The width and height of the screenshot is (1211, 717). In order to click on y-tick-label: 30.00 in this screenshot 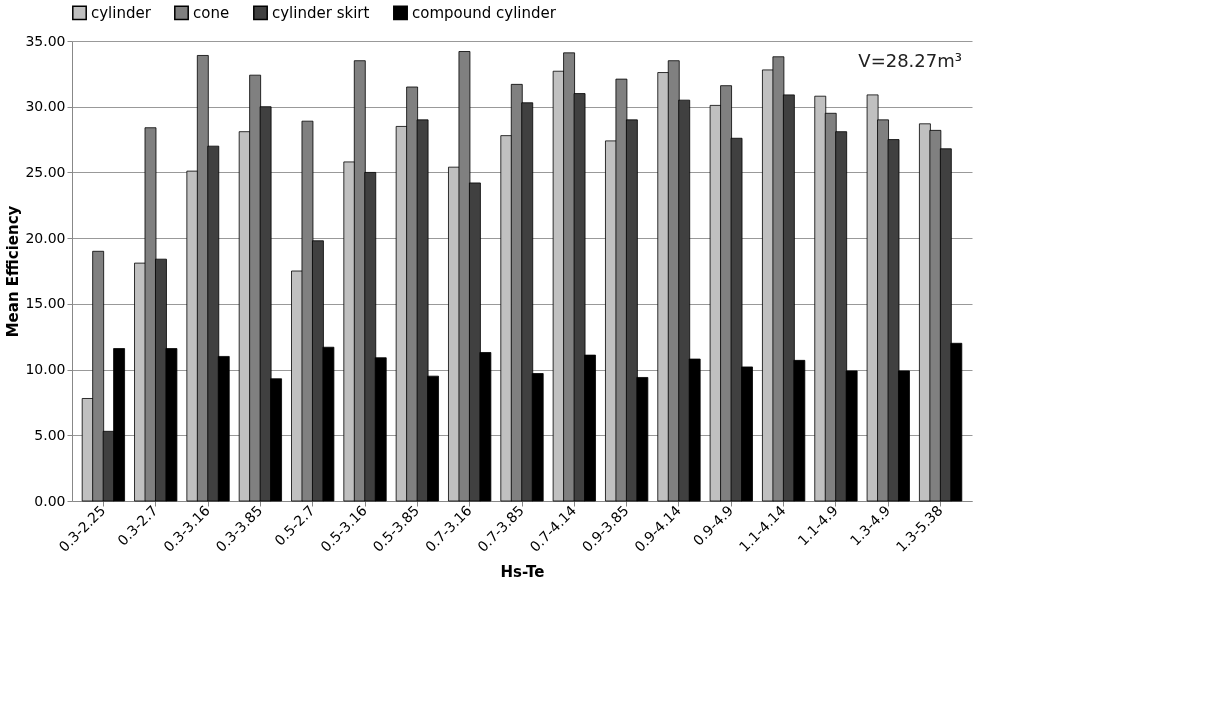, I will do `click(45, 106)`.